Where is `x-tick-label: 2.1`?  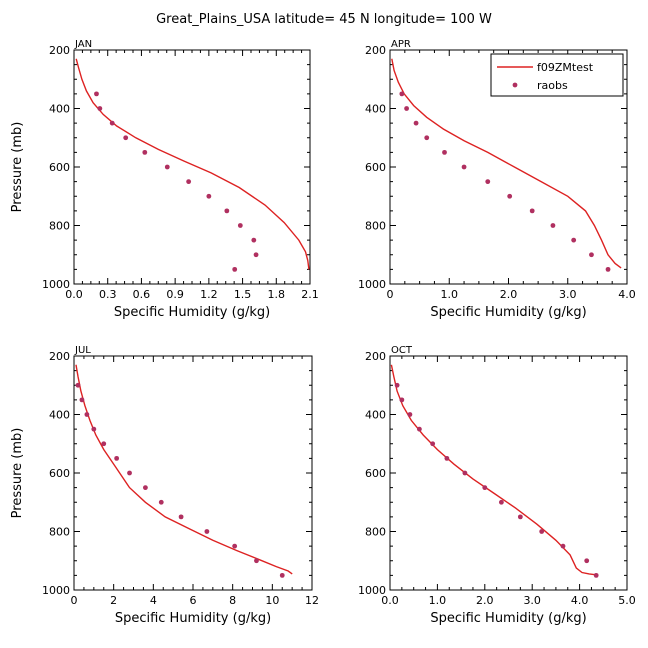
x-tick-label: 2.1 is located at coordinates (310, 294).